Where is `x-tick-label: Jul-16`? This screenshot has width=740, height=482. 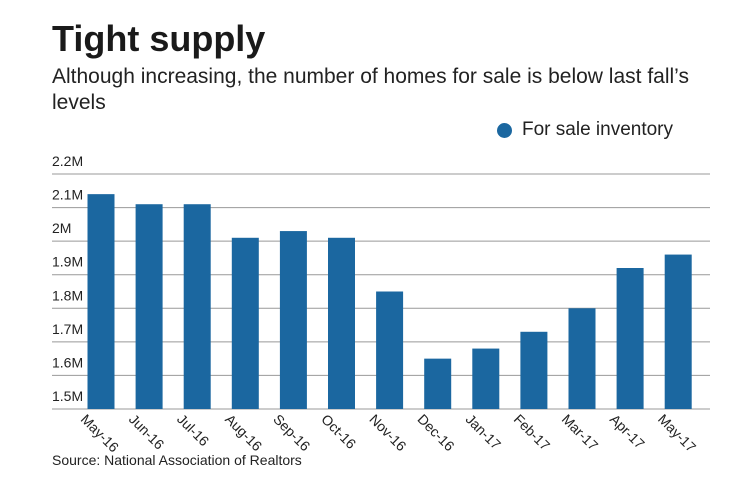
x-tick-label: Jul-16 is located at coordinates (193, 430).